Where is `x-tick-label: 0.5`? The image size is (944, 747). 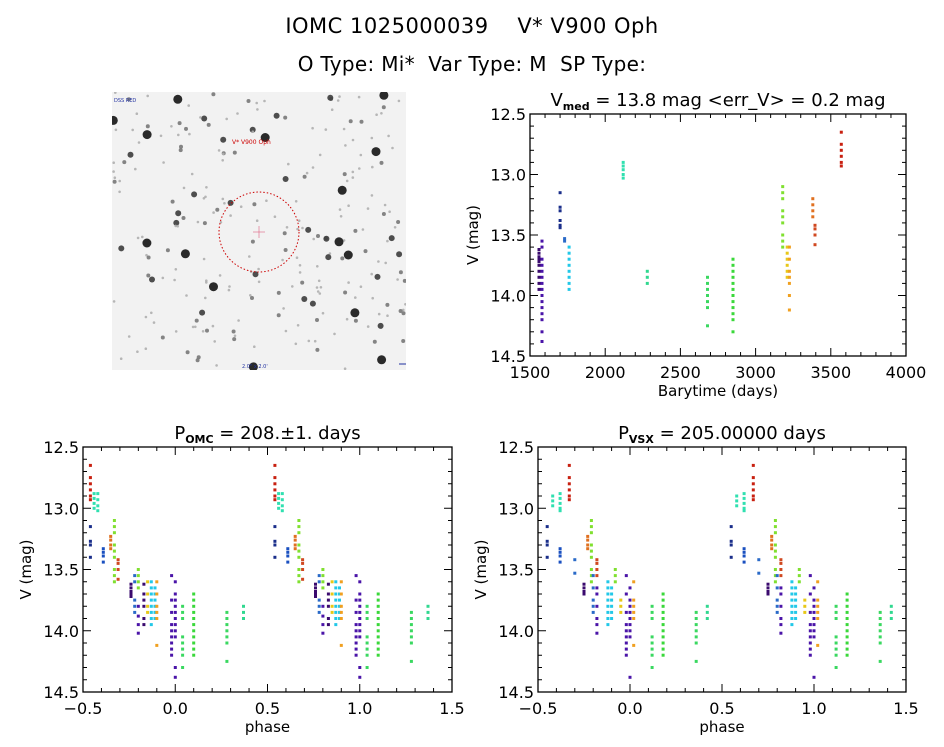 x-tick-label: 0.5 is located at coordinates (267, 708).